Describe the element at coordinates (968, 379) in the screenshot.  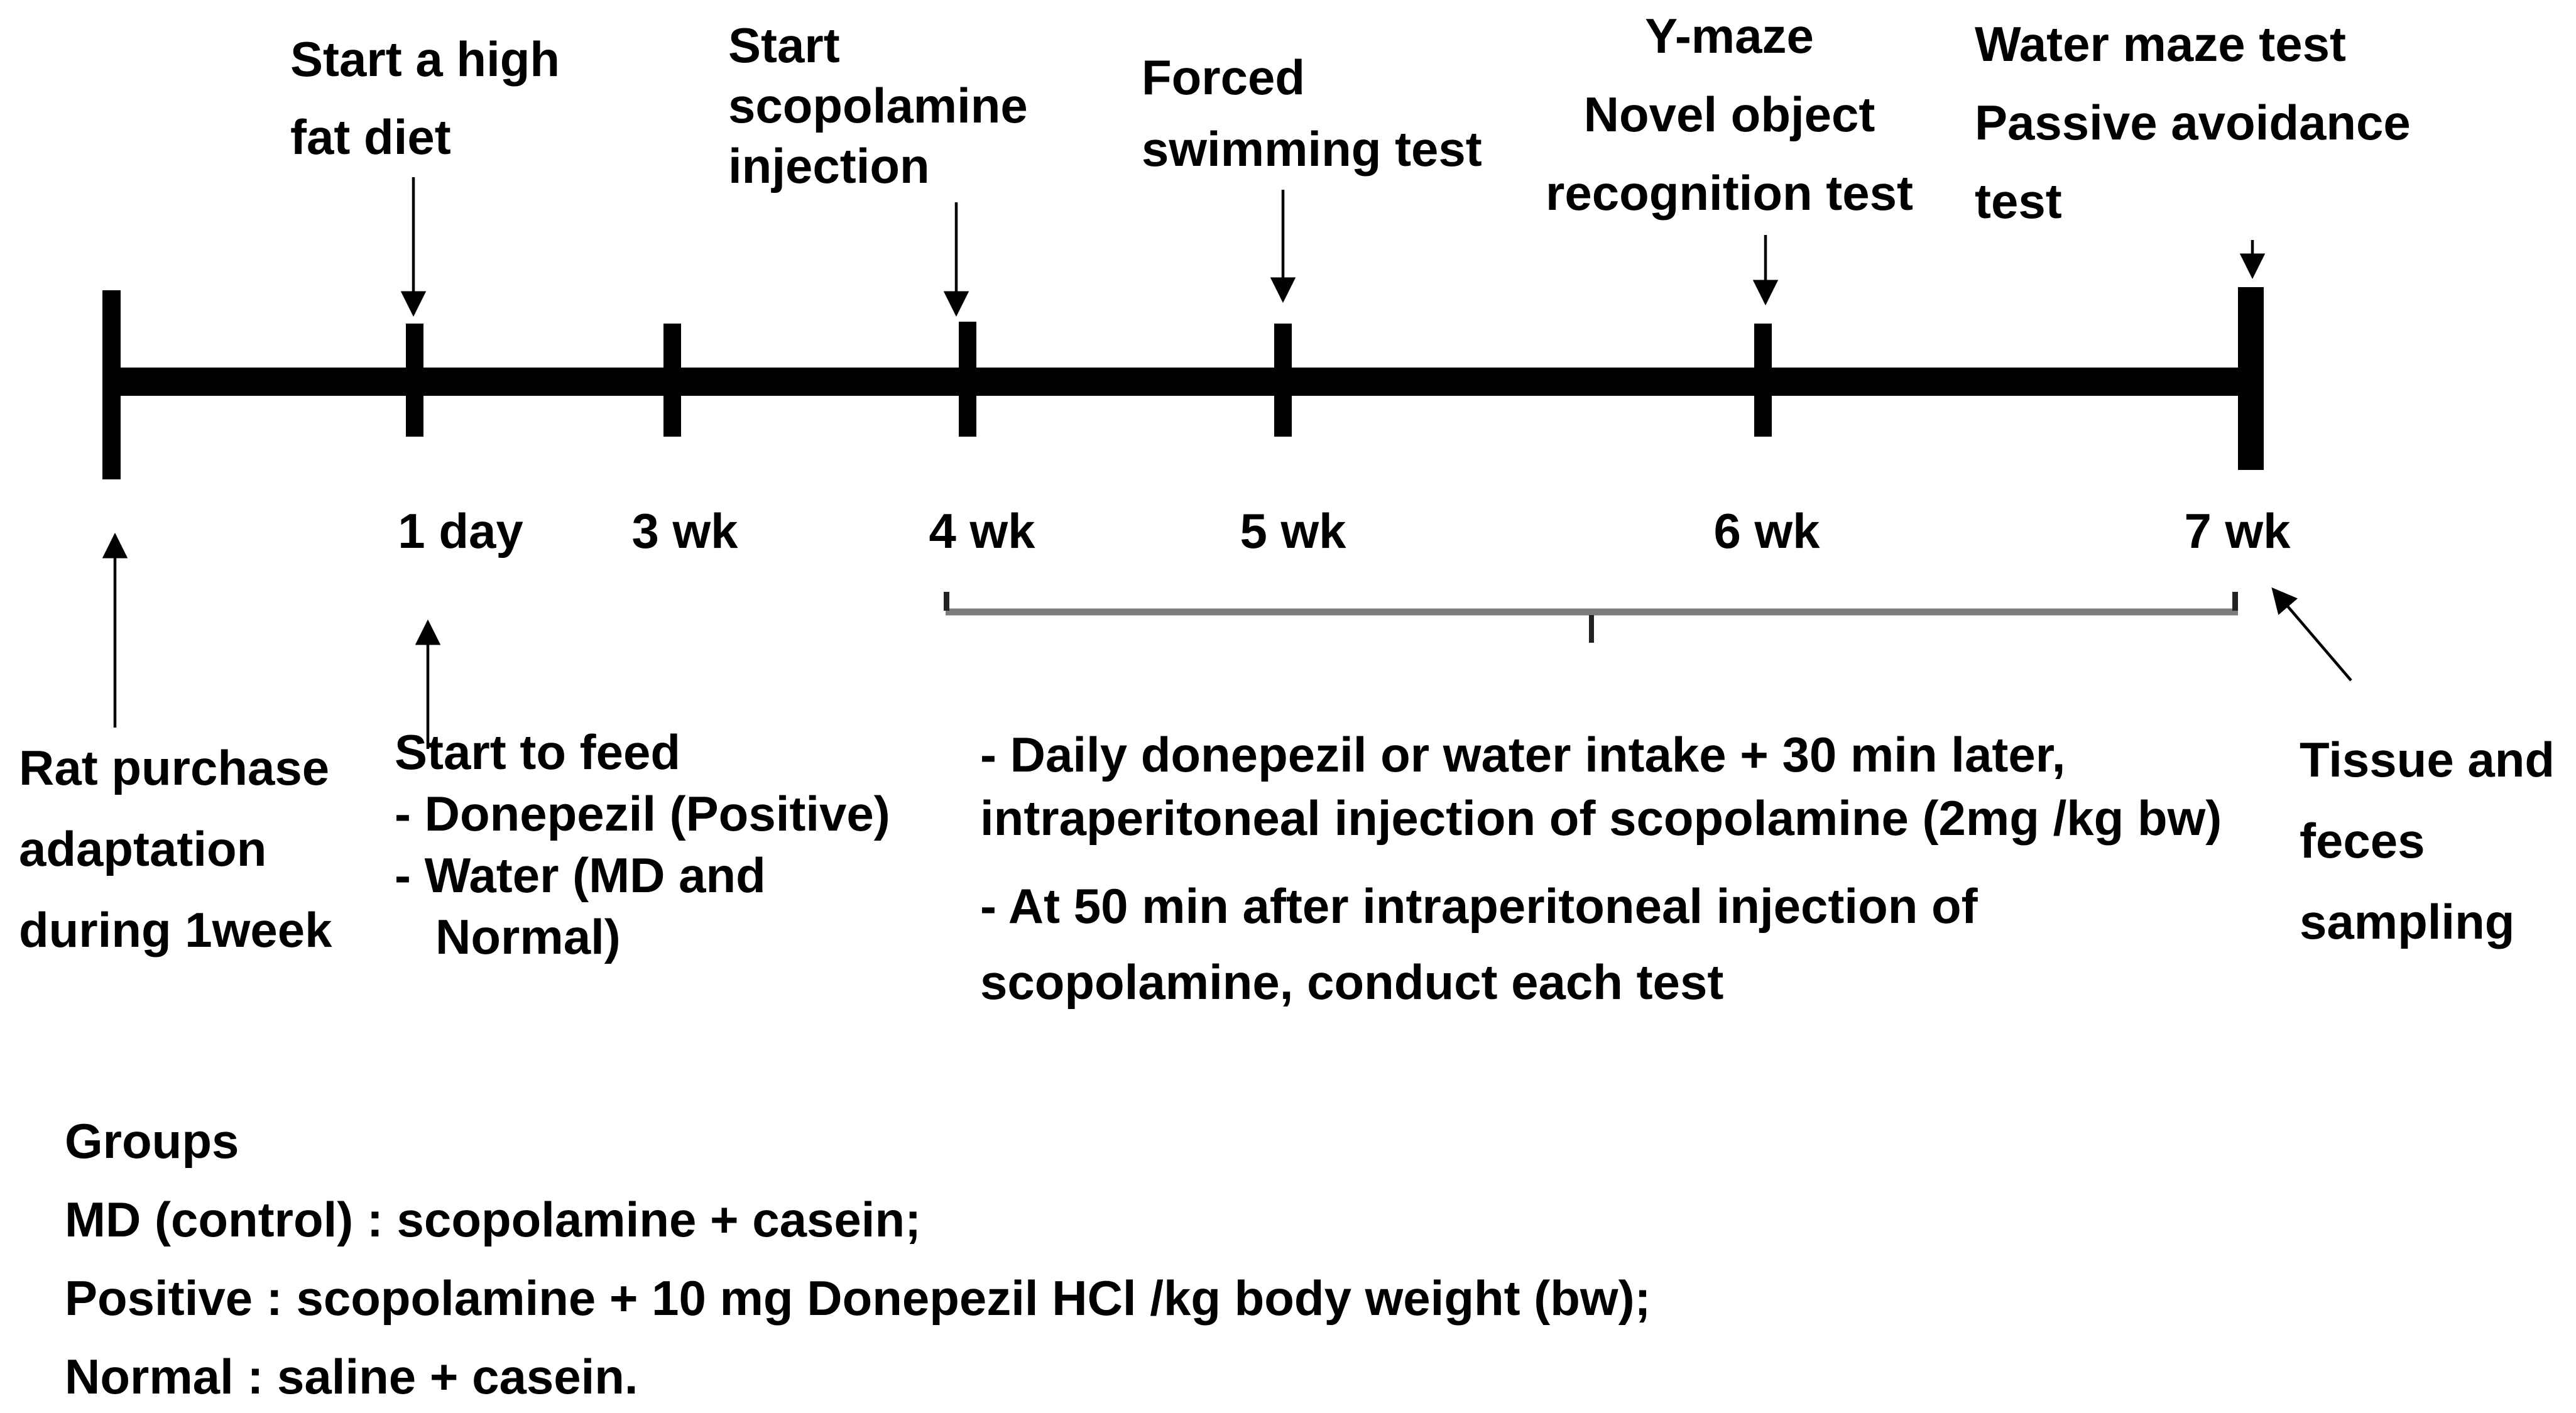
I see `tick-4wk` at that location.